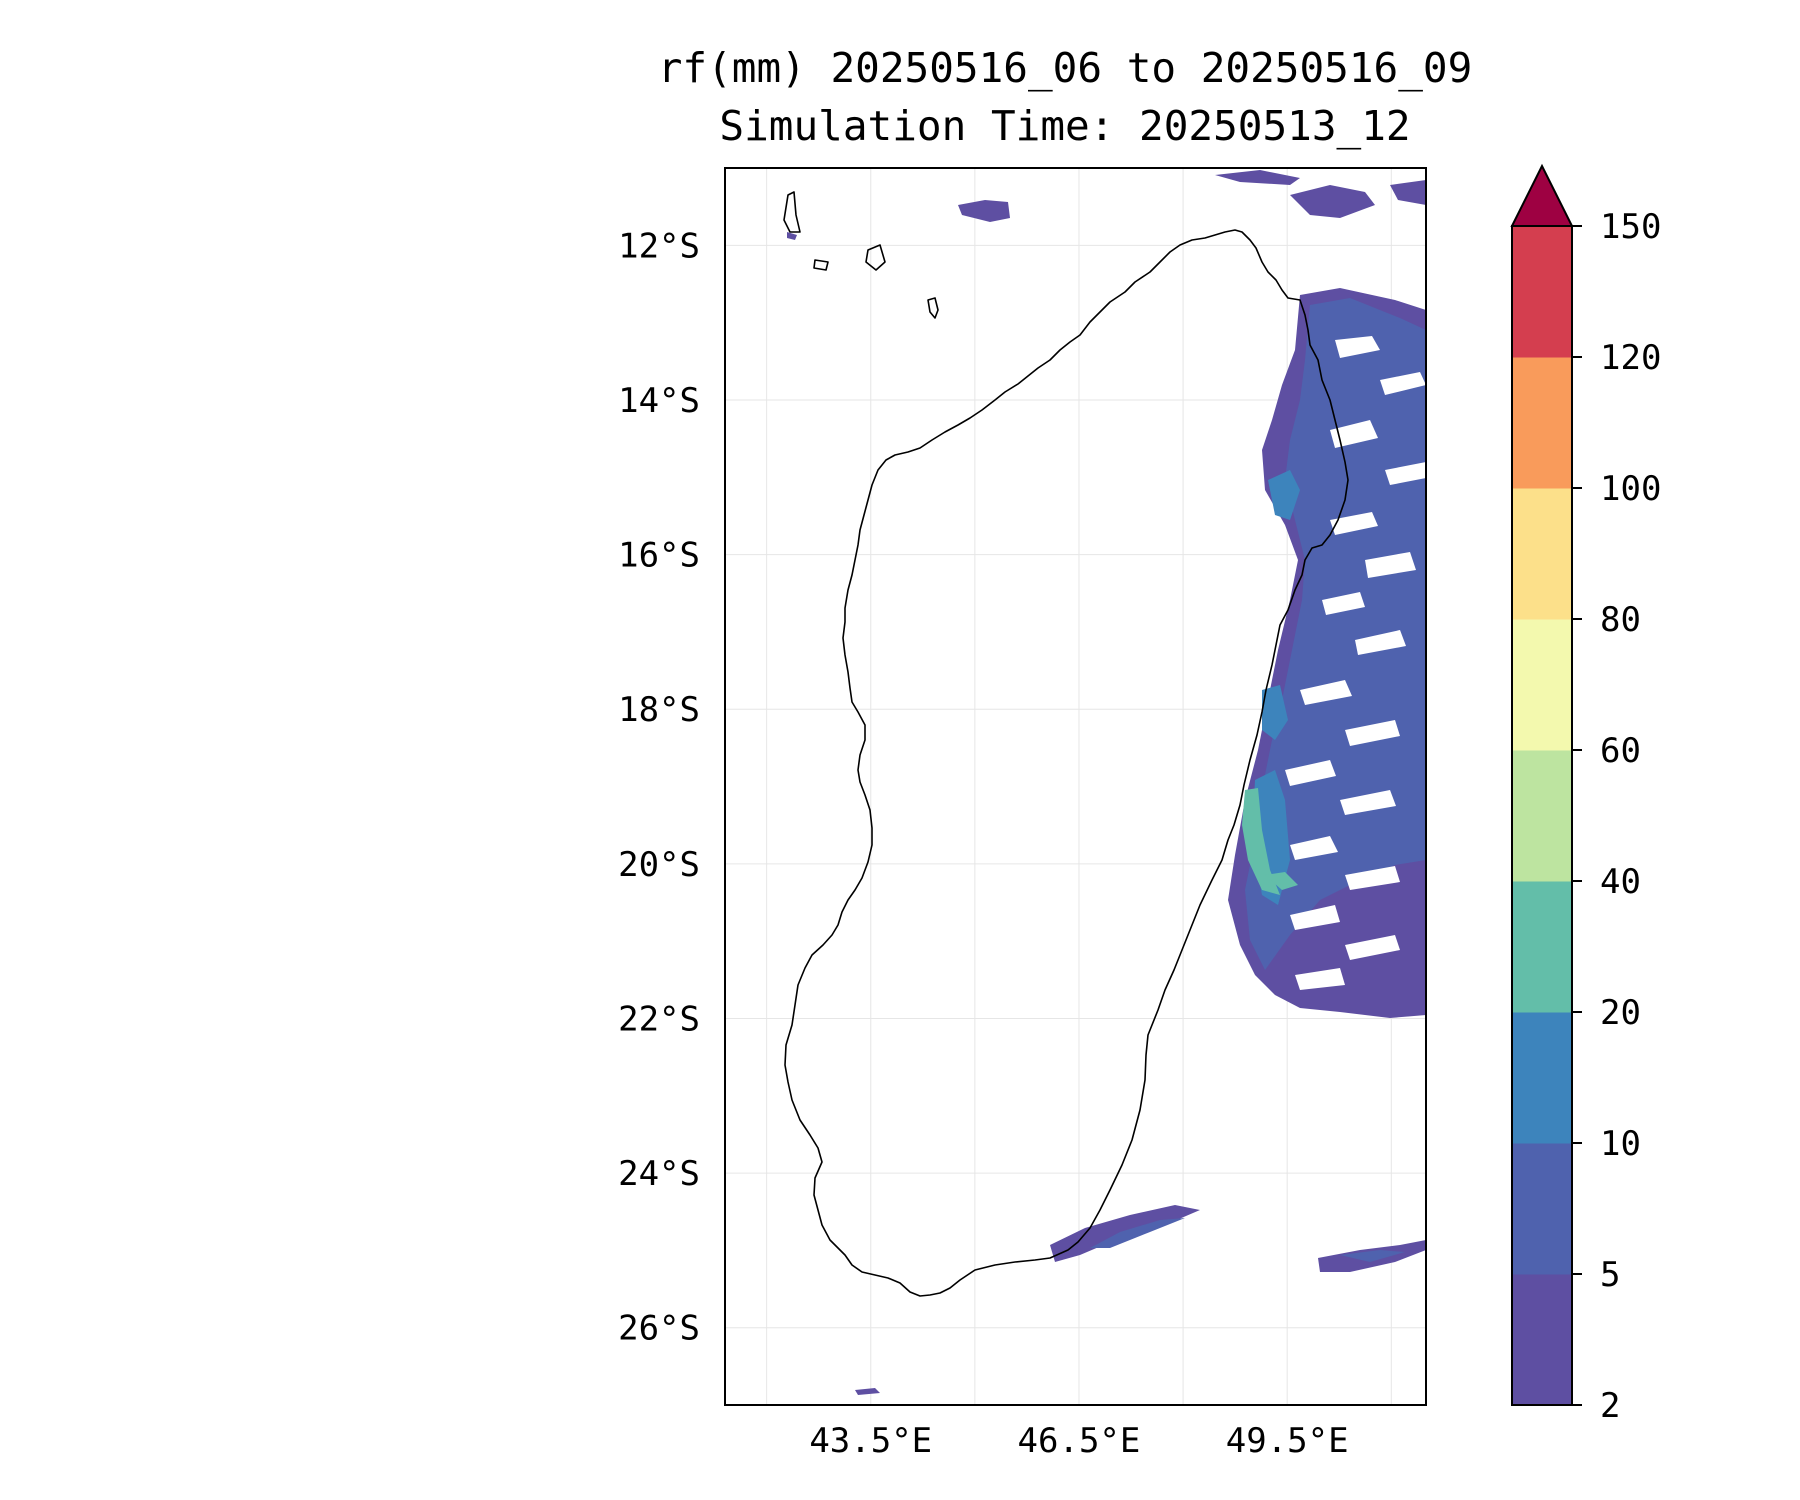  I want to click on grande-comore-coastline, so click(792, 212).